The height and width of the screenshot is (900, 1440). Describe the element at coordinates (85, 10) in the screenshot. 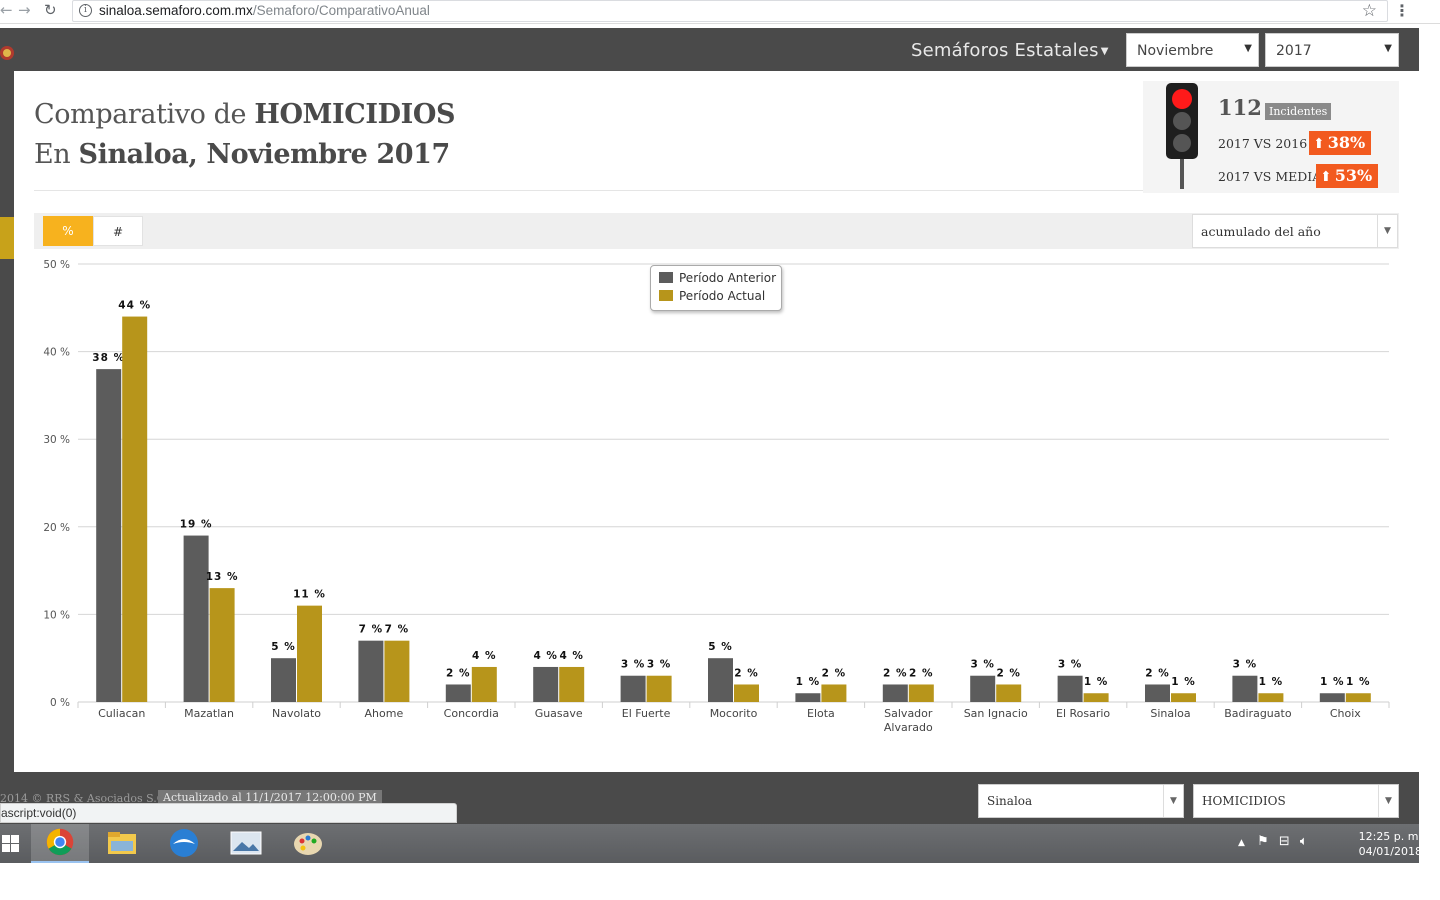

I see `info-icon: i` at that location.